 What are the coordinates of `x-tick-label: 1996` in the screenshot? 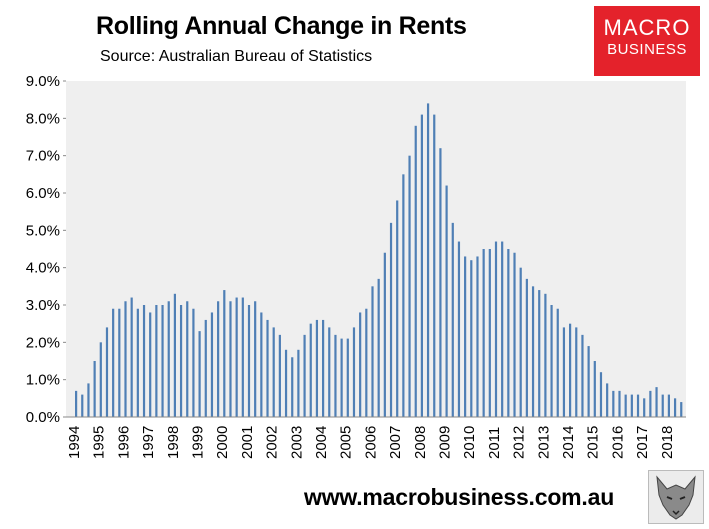 It's located at (123, 442).